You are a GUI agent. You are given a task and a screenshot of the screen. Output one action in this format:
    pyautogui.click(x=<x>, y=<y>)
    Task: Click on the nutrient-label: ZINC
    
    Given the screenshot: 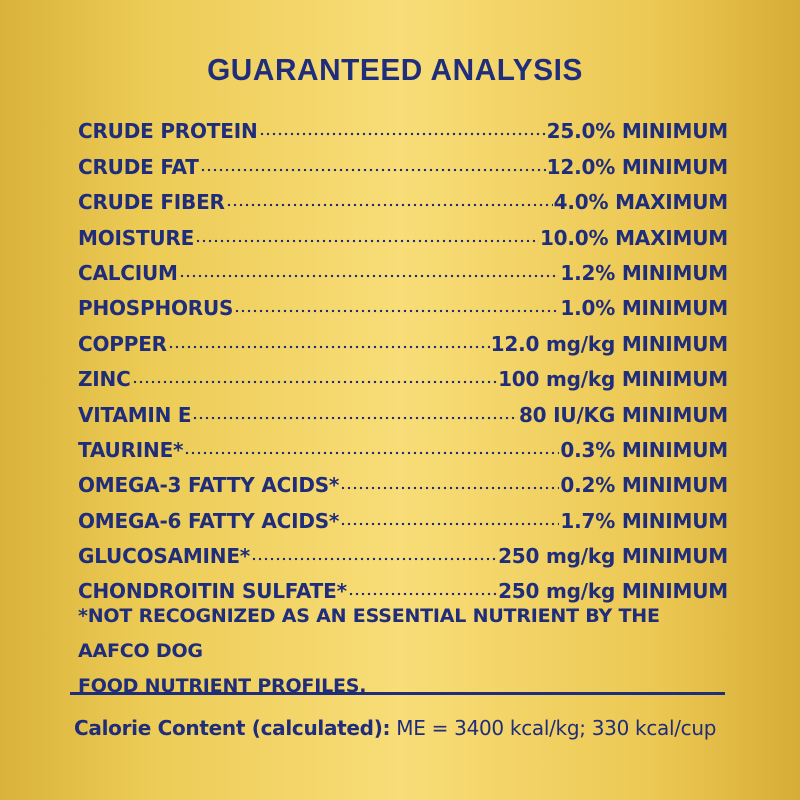 What is the action you would take?
    pyautogui.click(x=104, y=379)
    